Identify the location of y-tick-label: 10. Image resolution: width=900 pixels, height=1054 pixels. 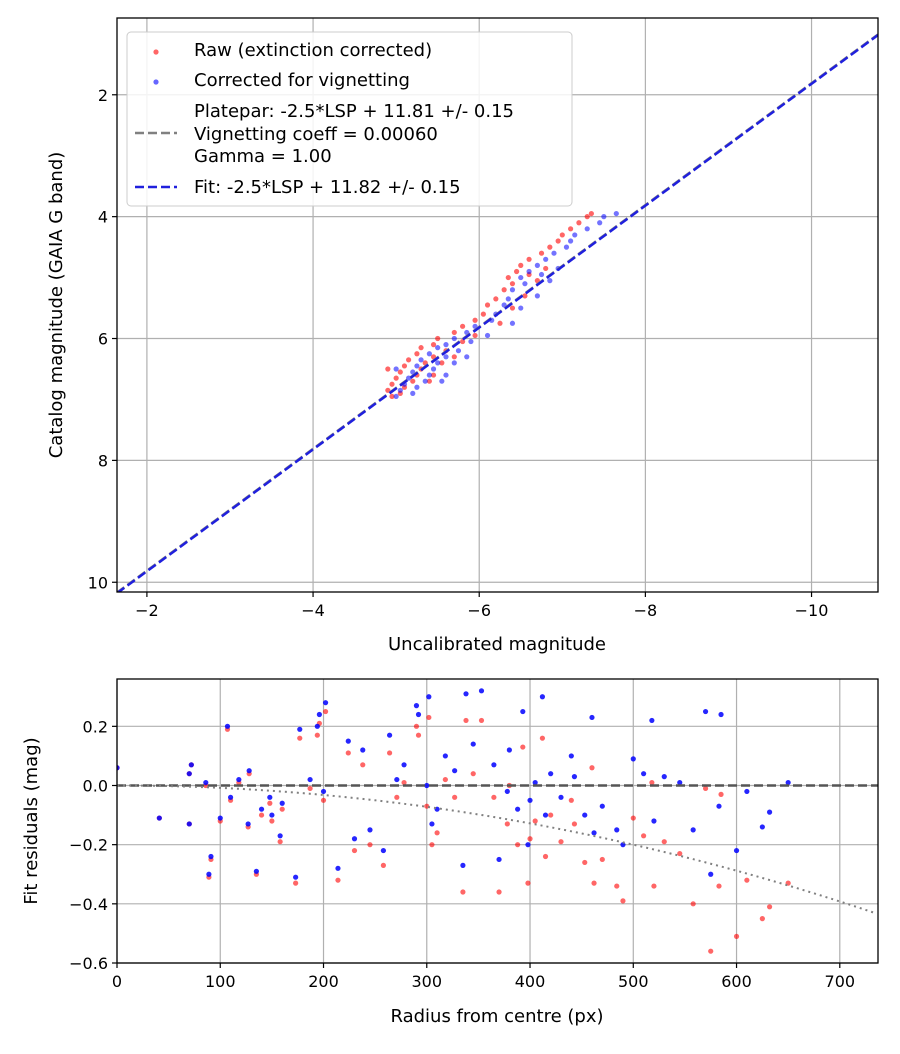
(98, 582).